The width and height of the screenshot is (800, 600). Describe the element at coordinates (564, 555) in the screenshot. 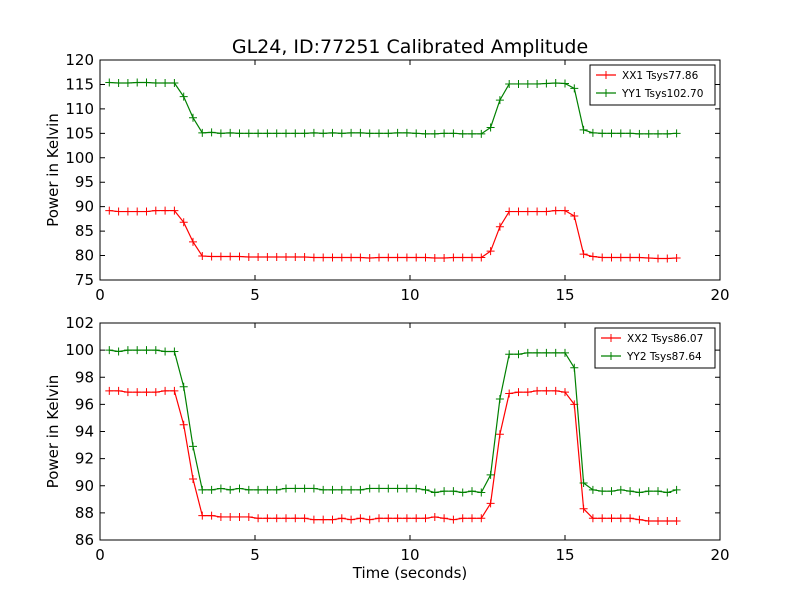

I see `x-tick-label: 15` at that location.